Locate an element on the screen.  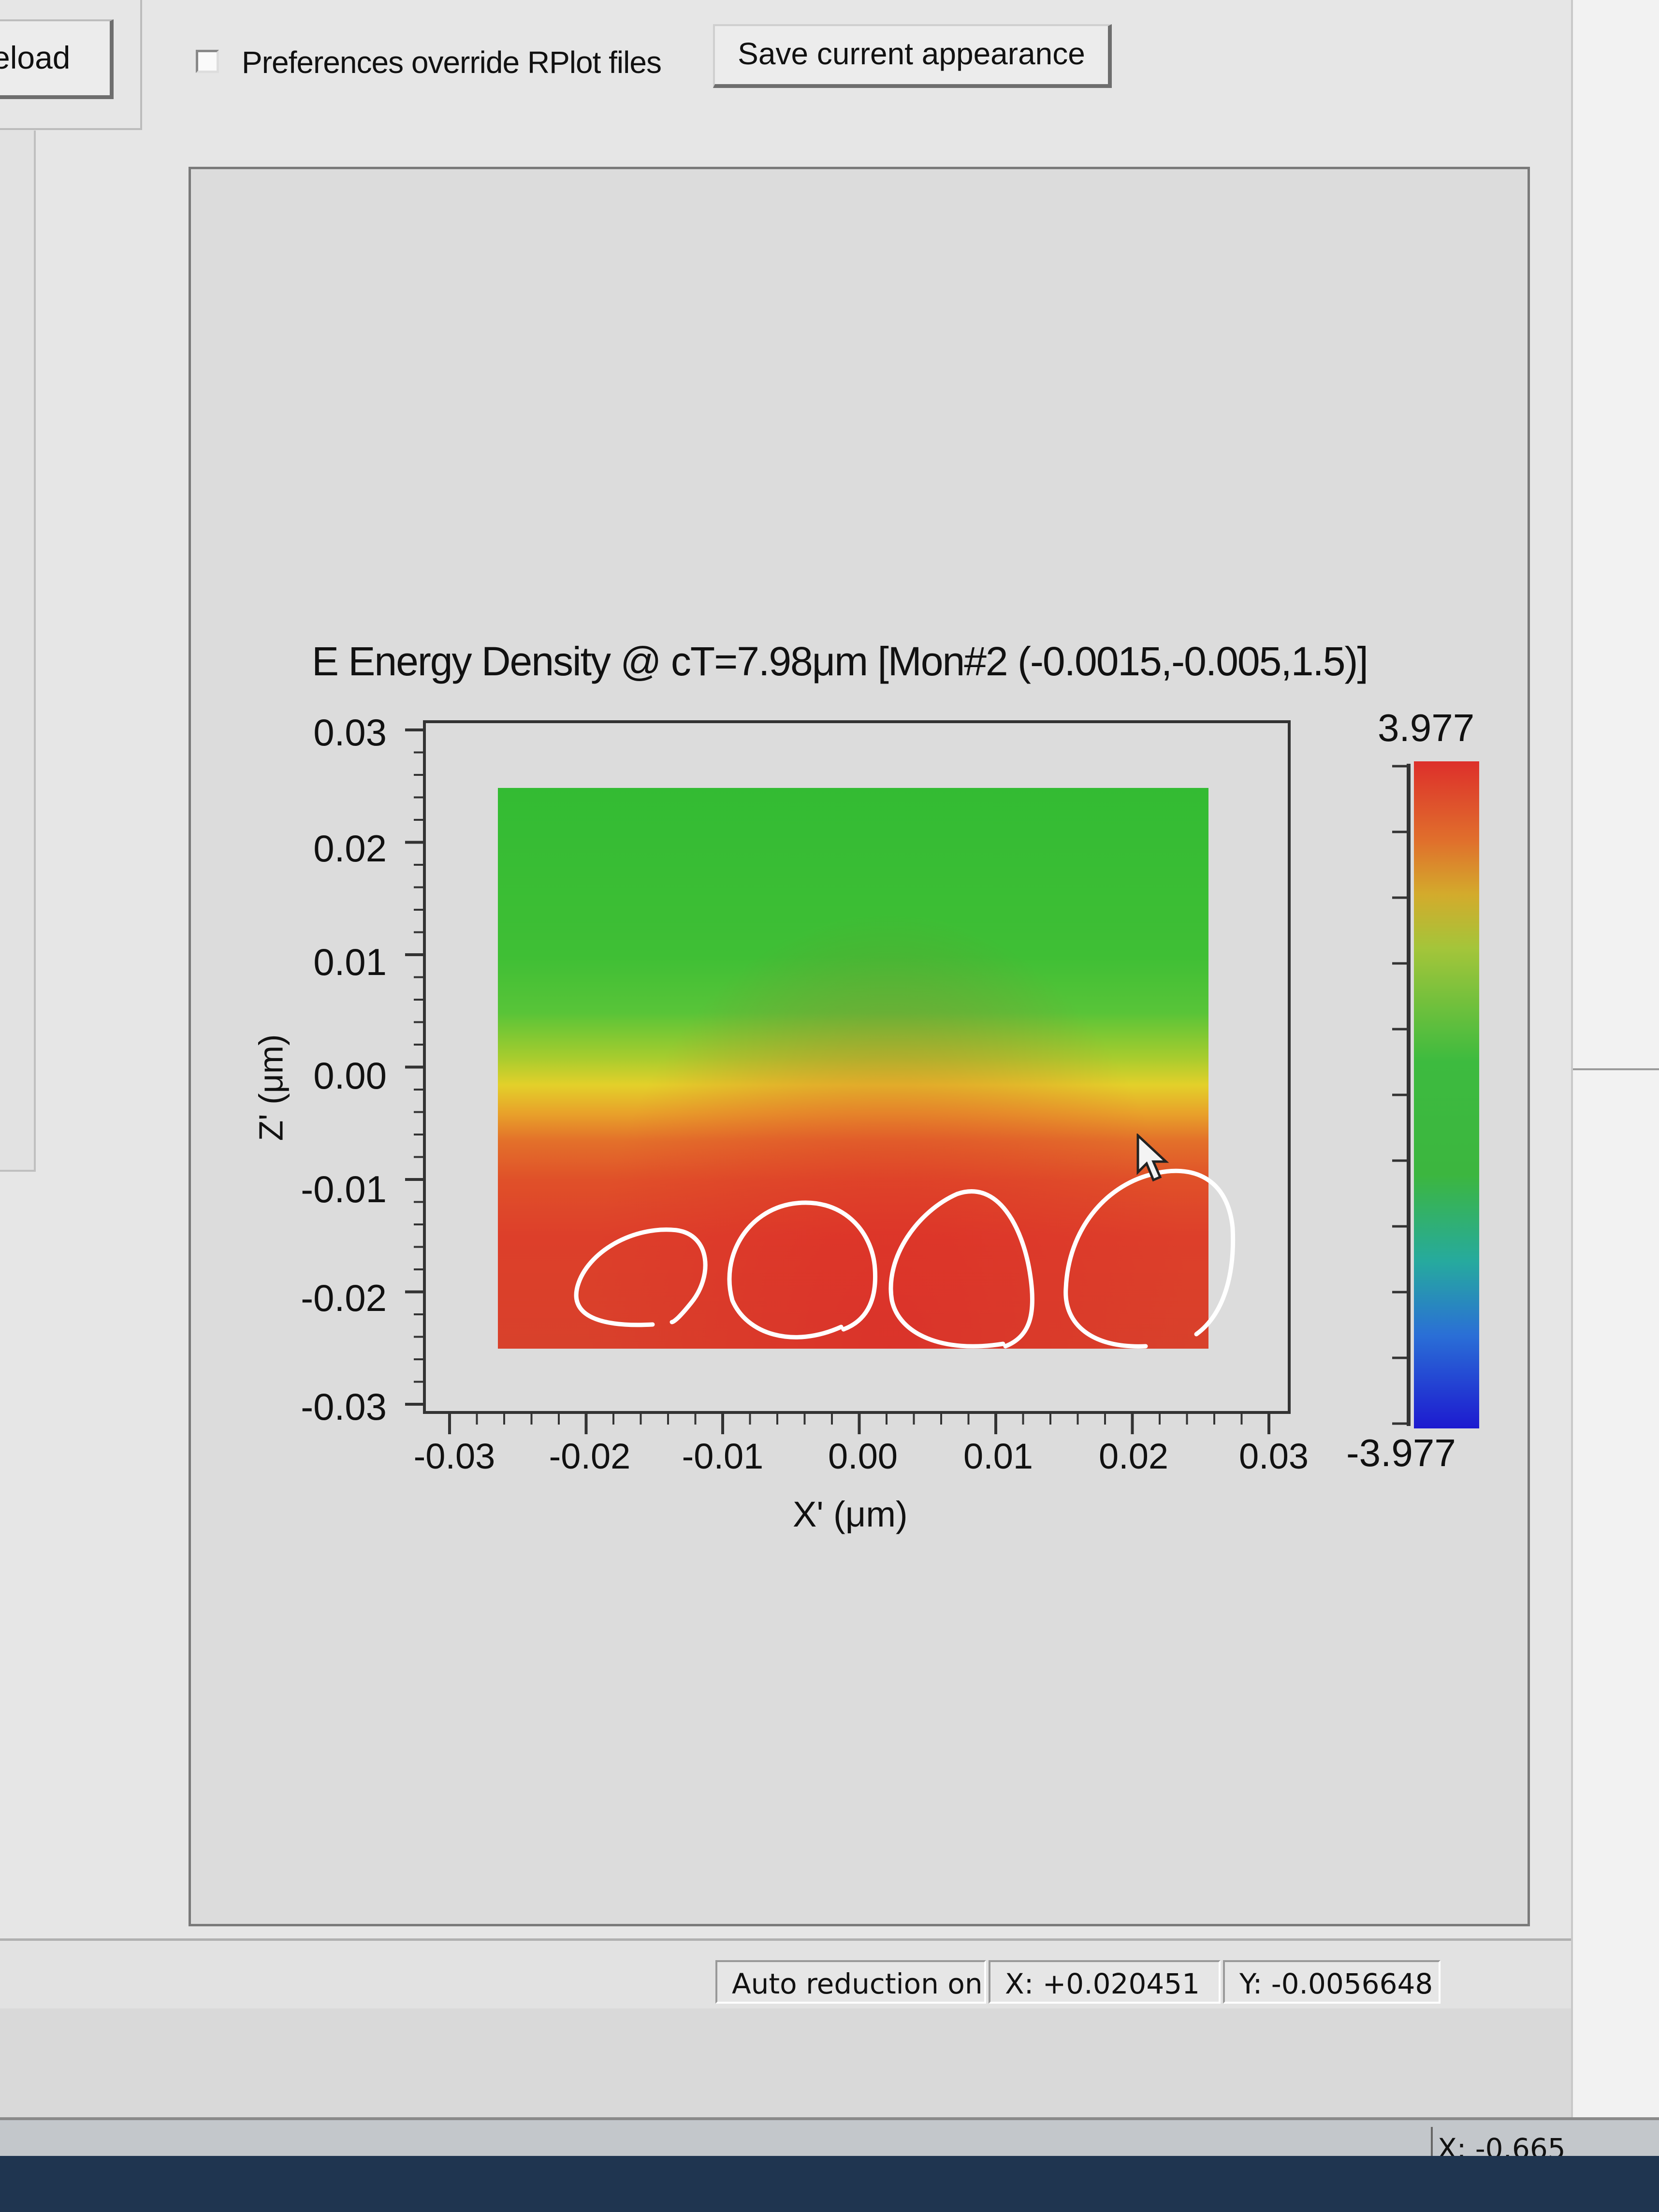
x-tick-label: 0.02 is located at coordinates (1133, 1456).